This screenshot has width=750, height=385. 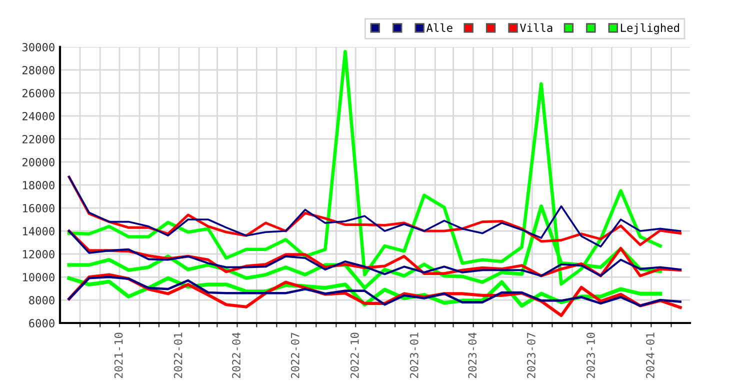 What do you see at coordinates (38, 162) in the screenshot?
I see `y-tick-label: 20000` at bounding box center [38, 162].